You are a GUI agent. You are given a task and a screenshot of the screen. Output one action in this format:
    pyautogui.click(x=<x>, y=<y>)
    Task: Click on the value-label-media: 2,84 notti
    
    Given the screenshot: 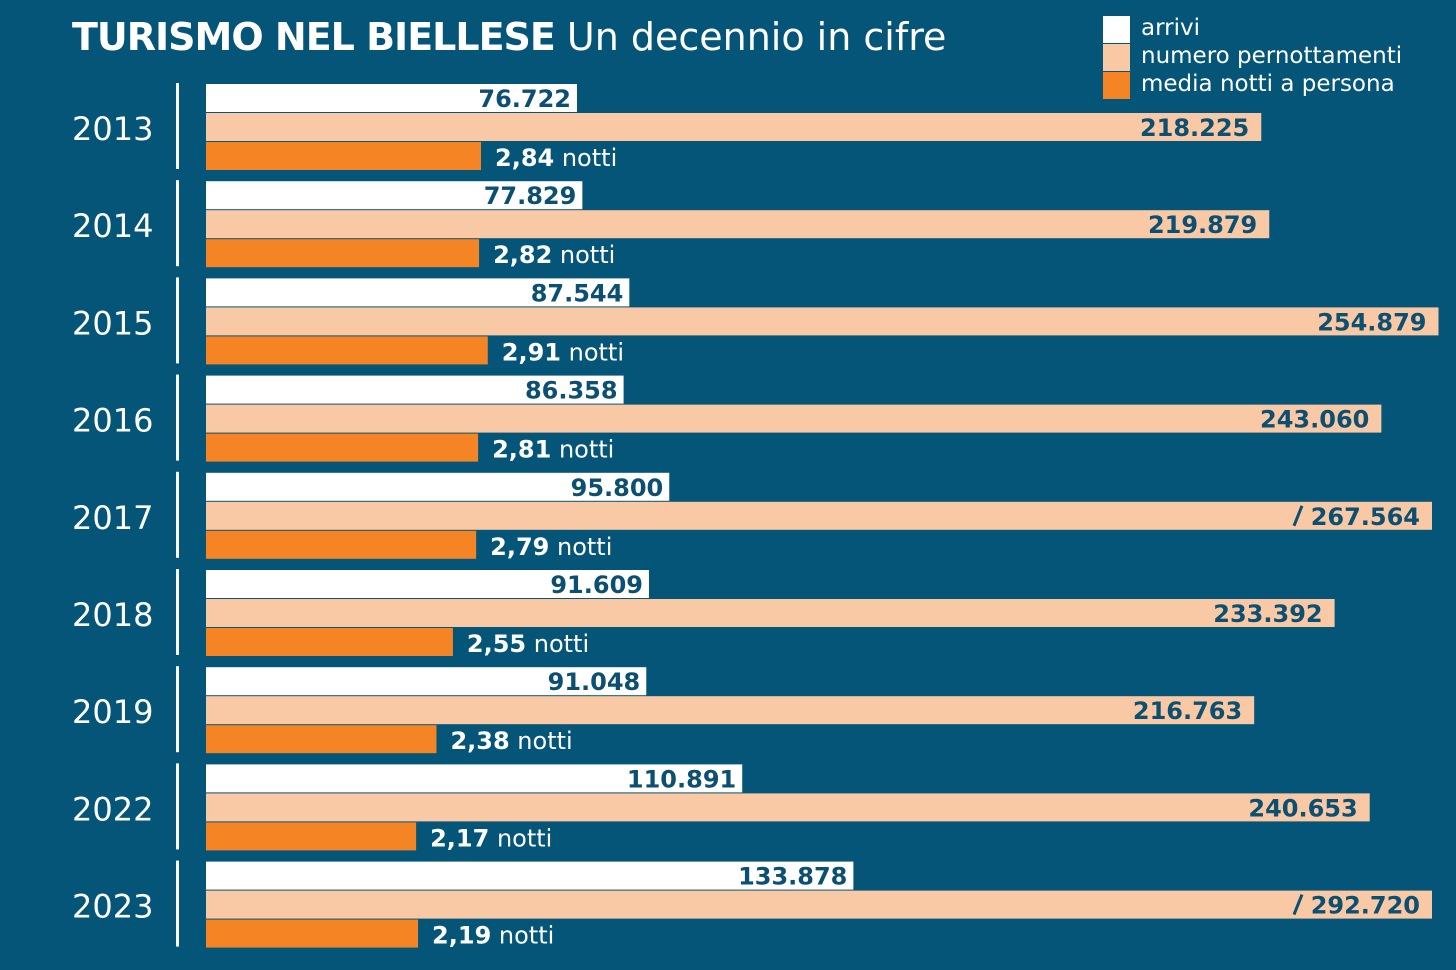 What is the action you would take?
    pyautogui.click(x=556, y=158)
    